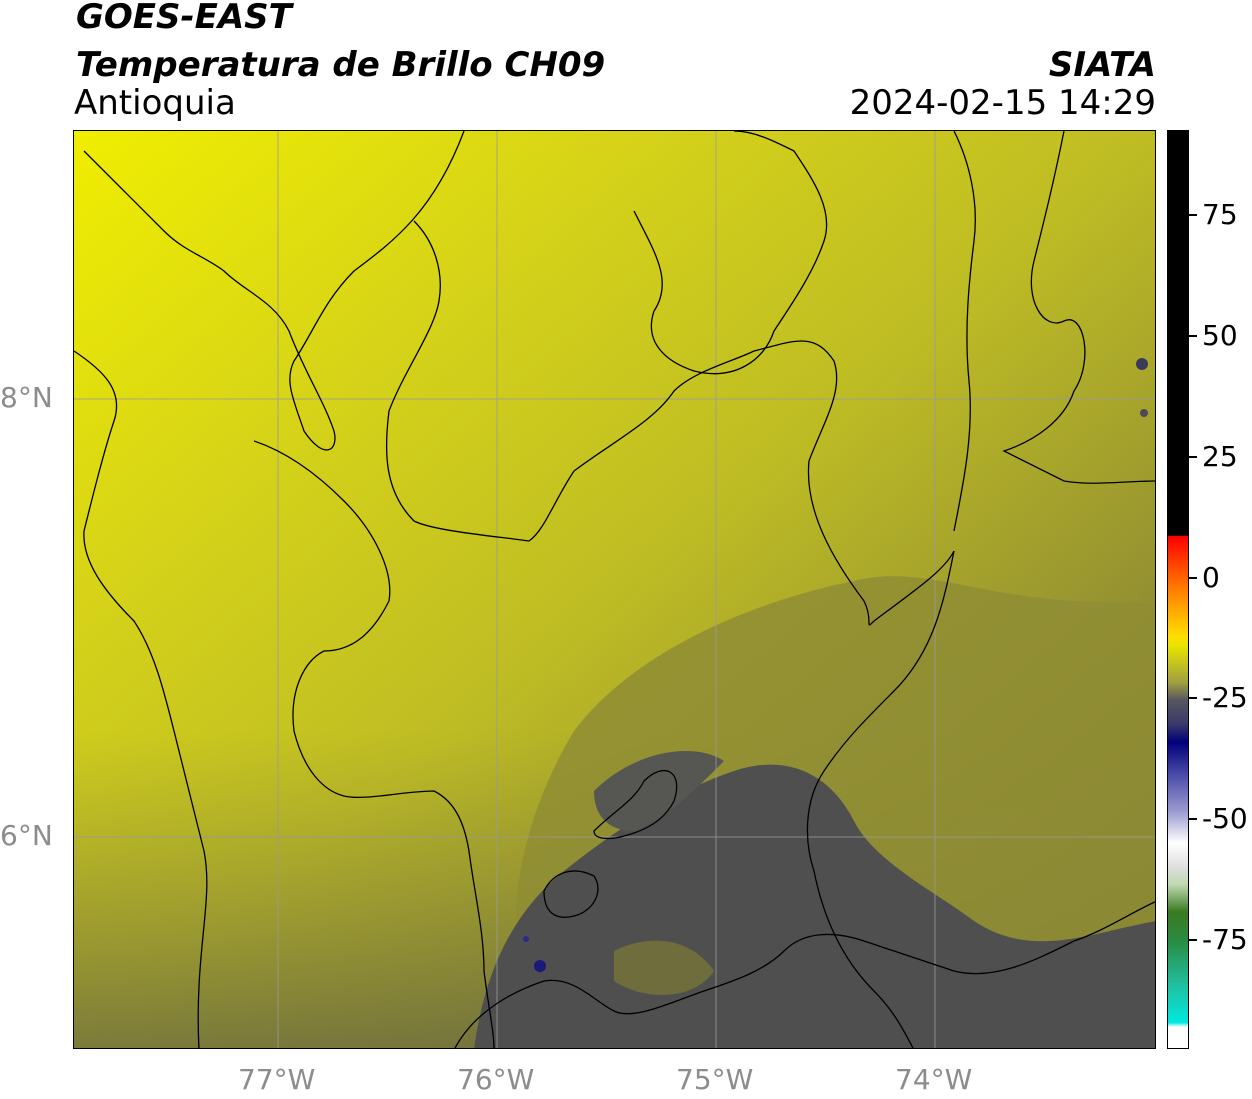  Describe the element at coordinates (155, 103) in the screenshot. I see `title-region: Antioquia` at that location.